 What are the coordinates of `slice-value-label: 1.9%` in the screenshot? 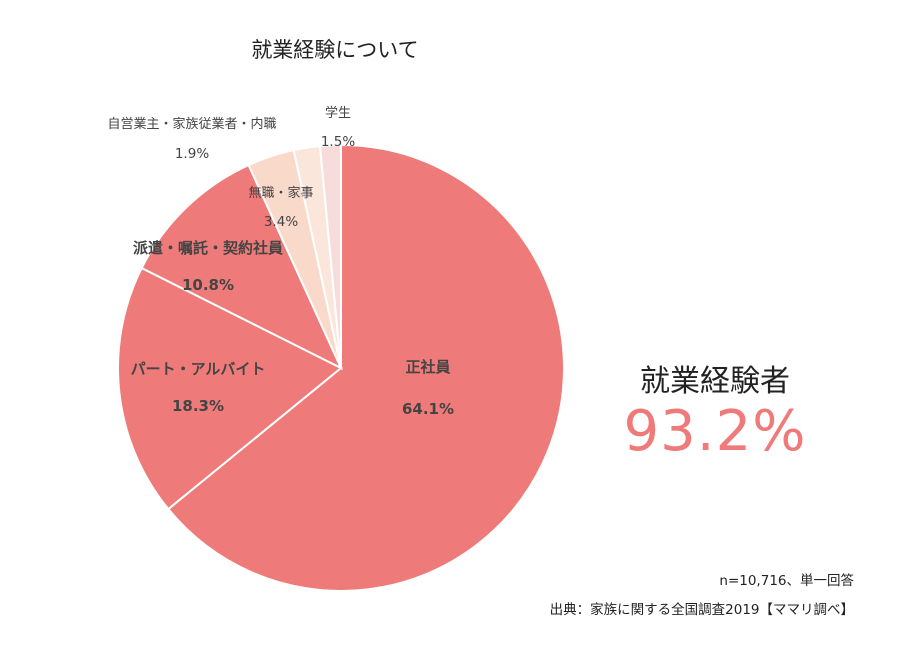 It's located at (192, 154).